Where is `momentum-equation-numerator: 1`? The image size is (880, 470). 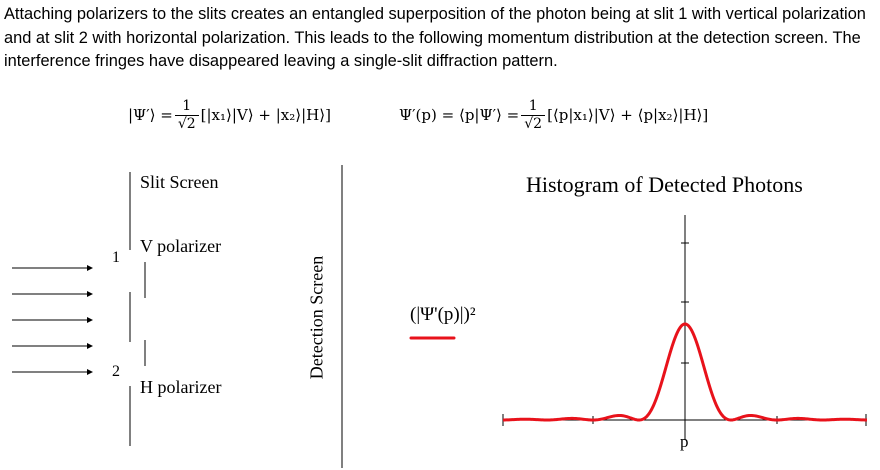
momentum-equation-numerator: 1 is located at coordinates (533, 105).